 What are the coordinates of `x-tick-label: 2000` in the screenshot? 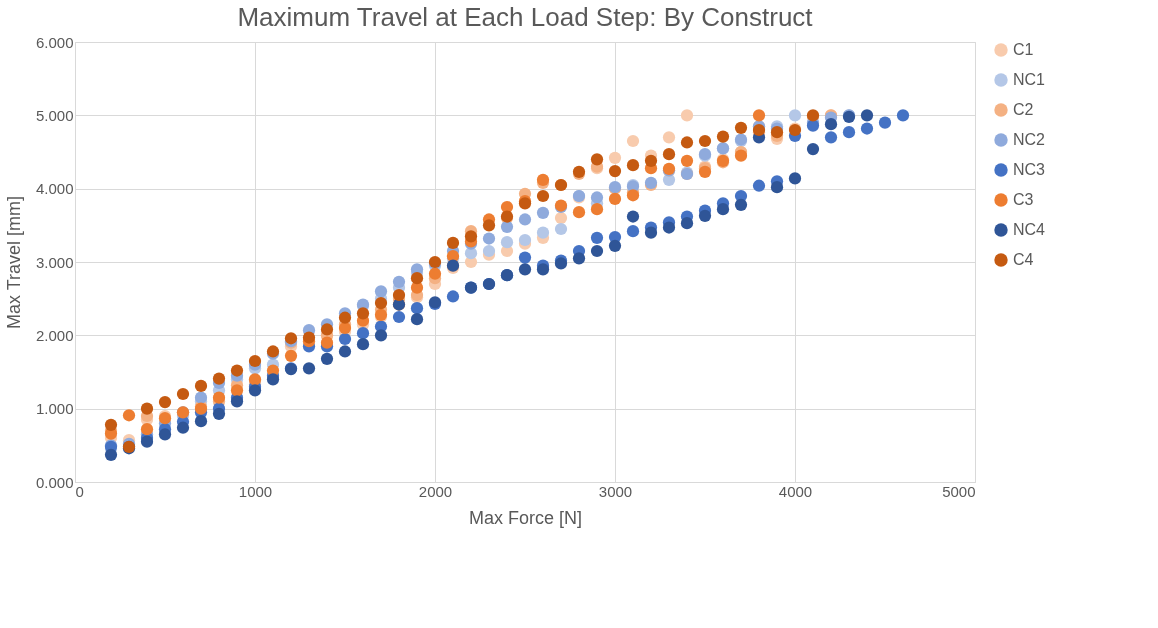 It's located at (435, 491).